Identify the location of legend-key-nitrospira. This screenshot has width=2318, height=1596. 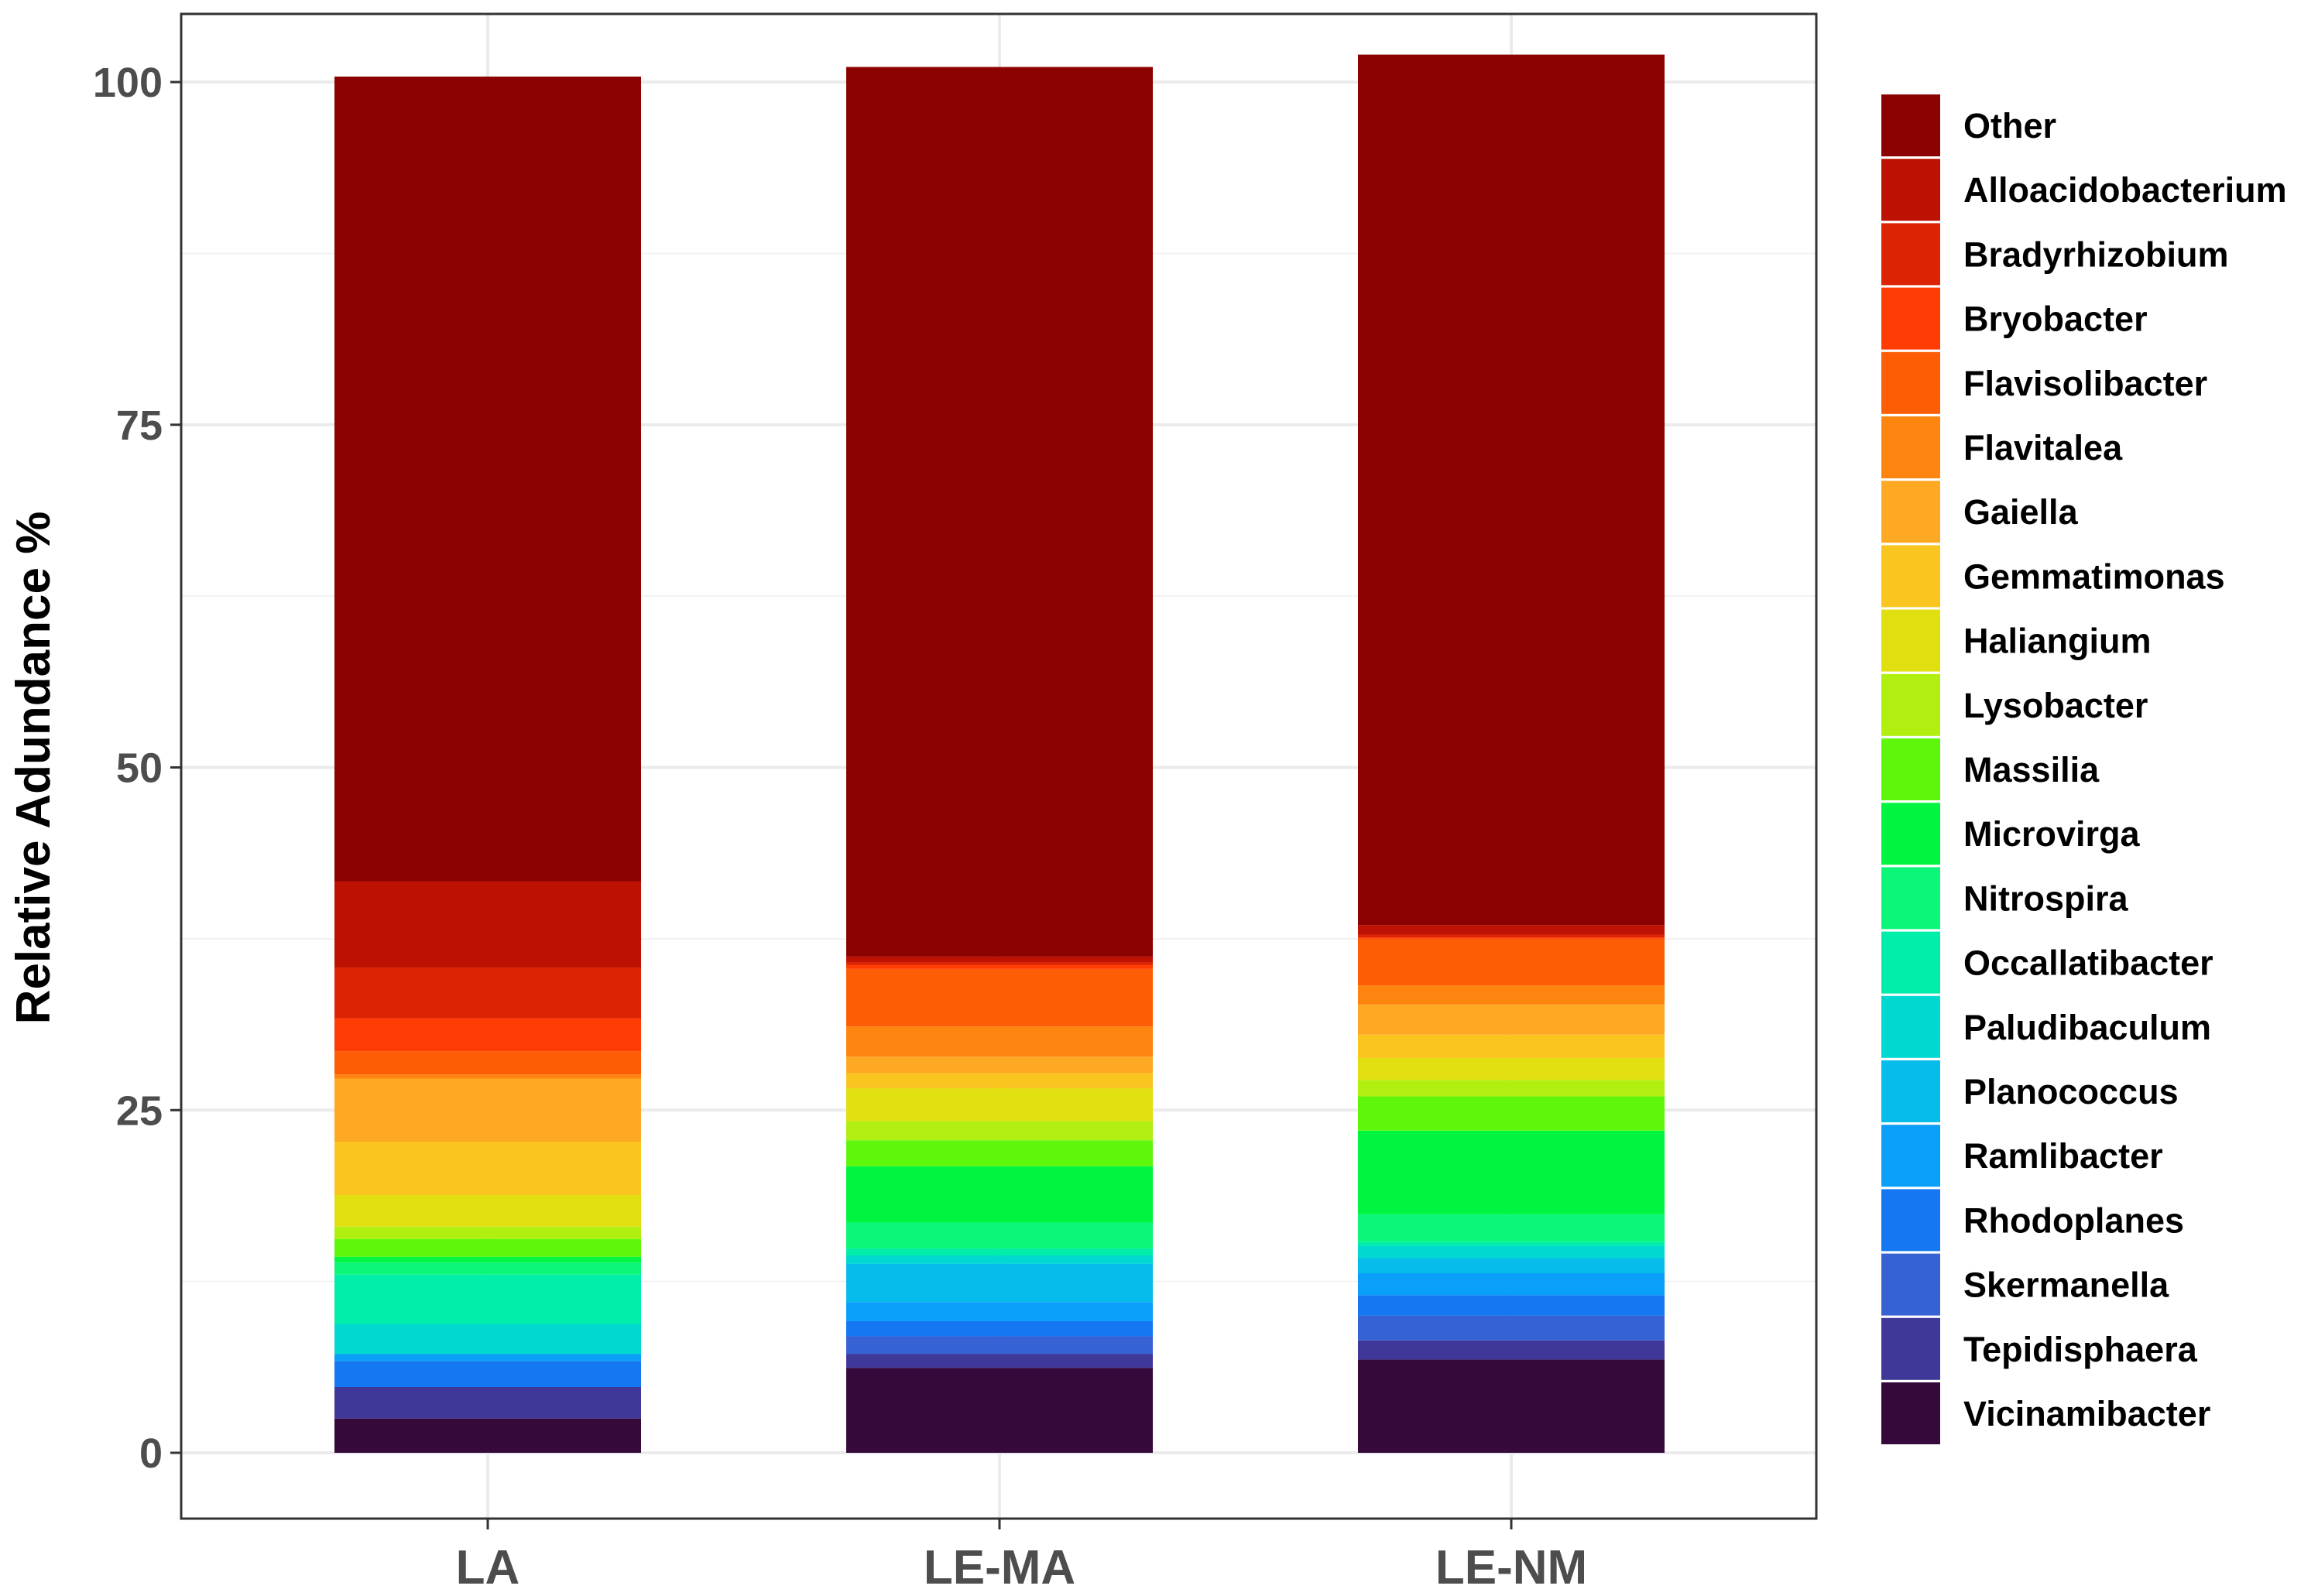
(1911, 898).